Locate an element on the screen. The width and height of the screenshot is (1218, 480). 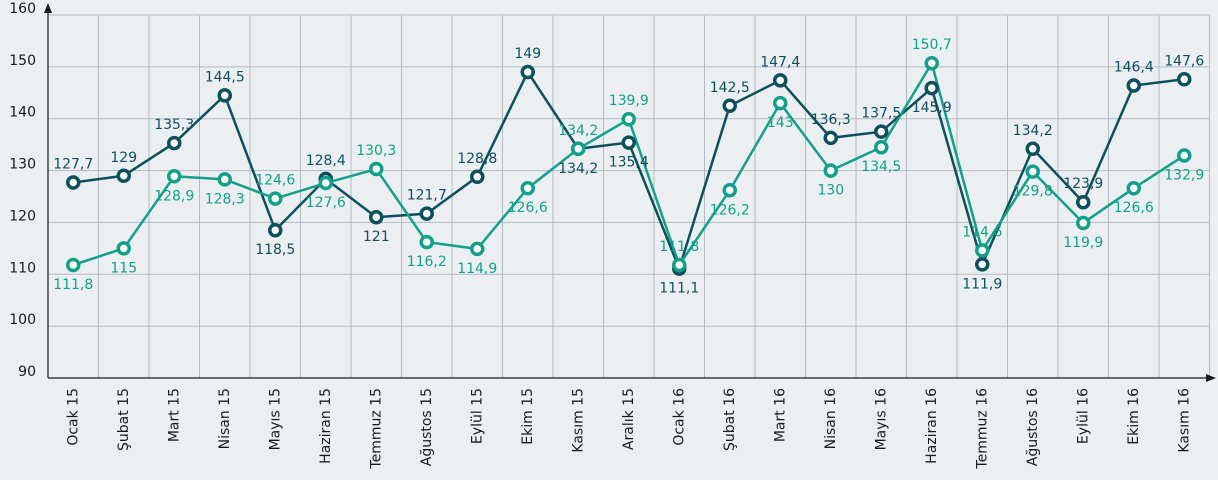
x-tick-label: Mayıs 15 is located at coordinates (275, 419).